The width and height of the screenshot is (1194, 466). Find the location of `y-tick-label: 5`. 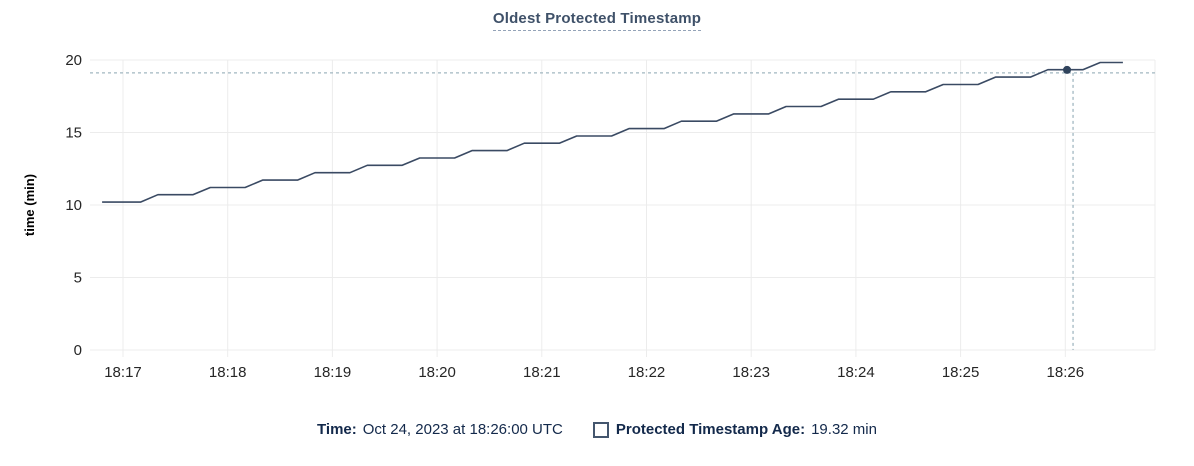

y-tick-label: 5 is located at coordinates (78, 278).